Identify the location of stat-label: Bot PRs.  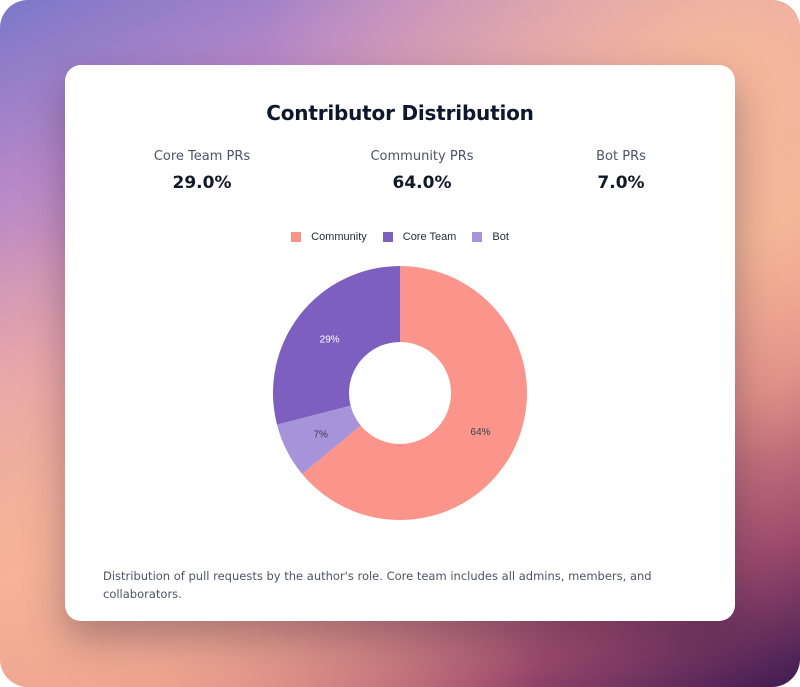
(621, 156).